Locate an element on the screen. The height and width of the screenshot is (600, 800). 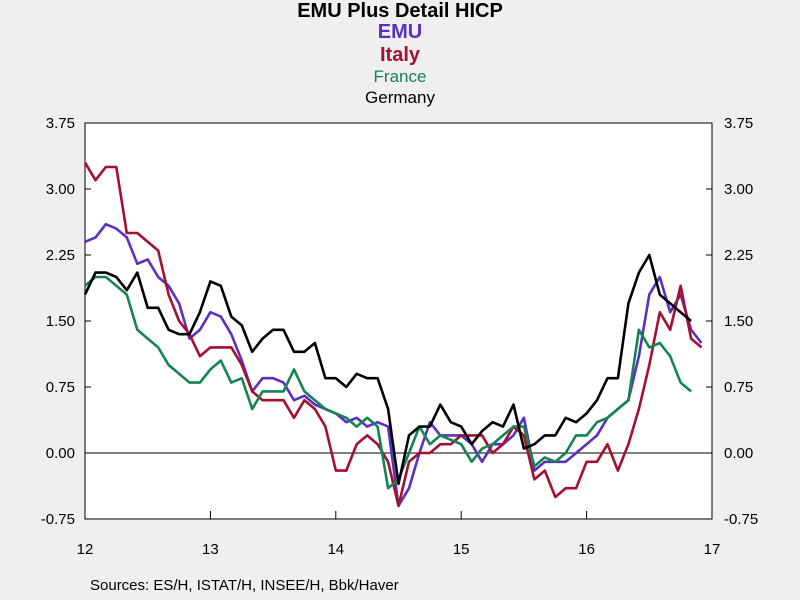
y-tick-label-right: 0.75 is located at coordinates (738, 387).